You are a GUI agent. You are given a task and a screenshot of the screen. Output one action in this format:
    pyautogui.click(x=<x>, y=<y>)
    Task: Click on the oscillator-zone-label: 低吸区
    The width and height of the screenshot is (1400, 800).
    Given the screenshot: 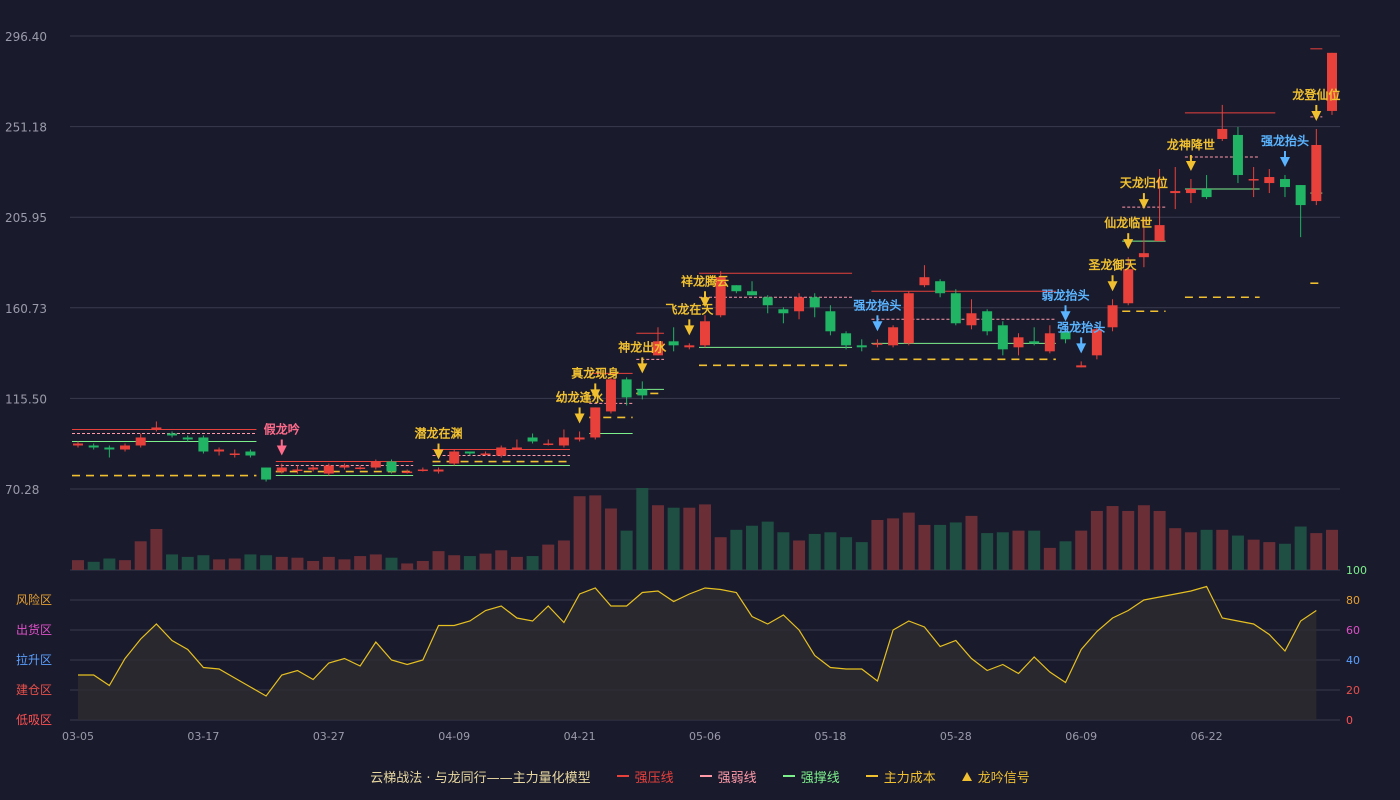 What is the action you would take?
    pyautogui.click(x=34, y=720)
    